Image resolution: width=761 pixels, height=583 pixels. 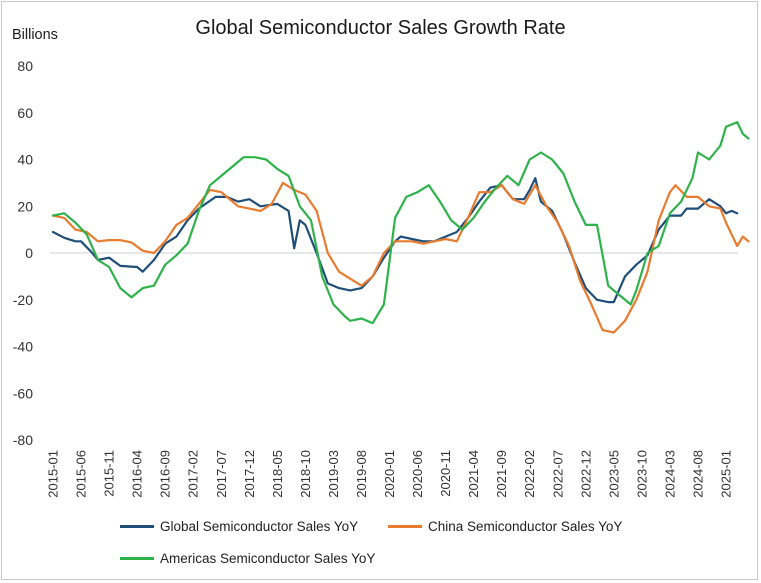 I want to click on y-tick-label: 20, so click(x=25, y=206).